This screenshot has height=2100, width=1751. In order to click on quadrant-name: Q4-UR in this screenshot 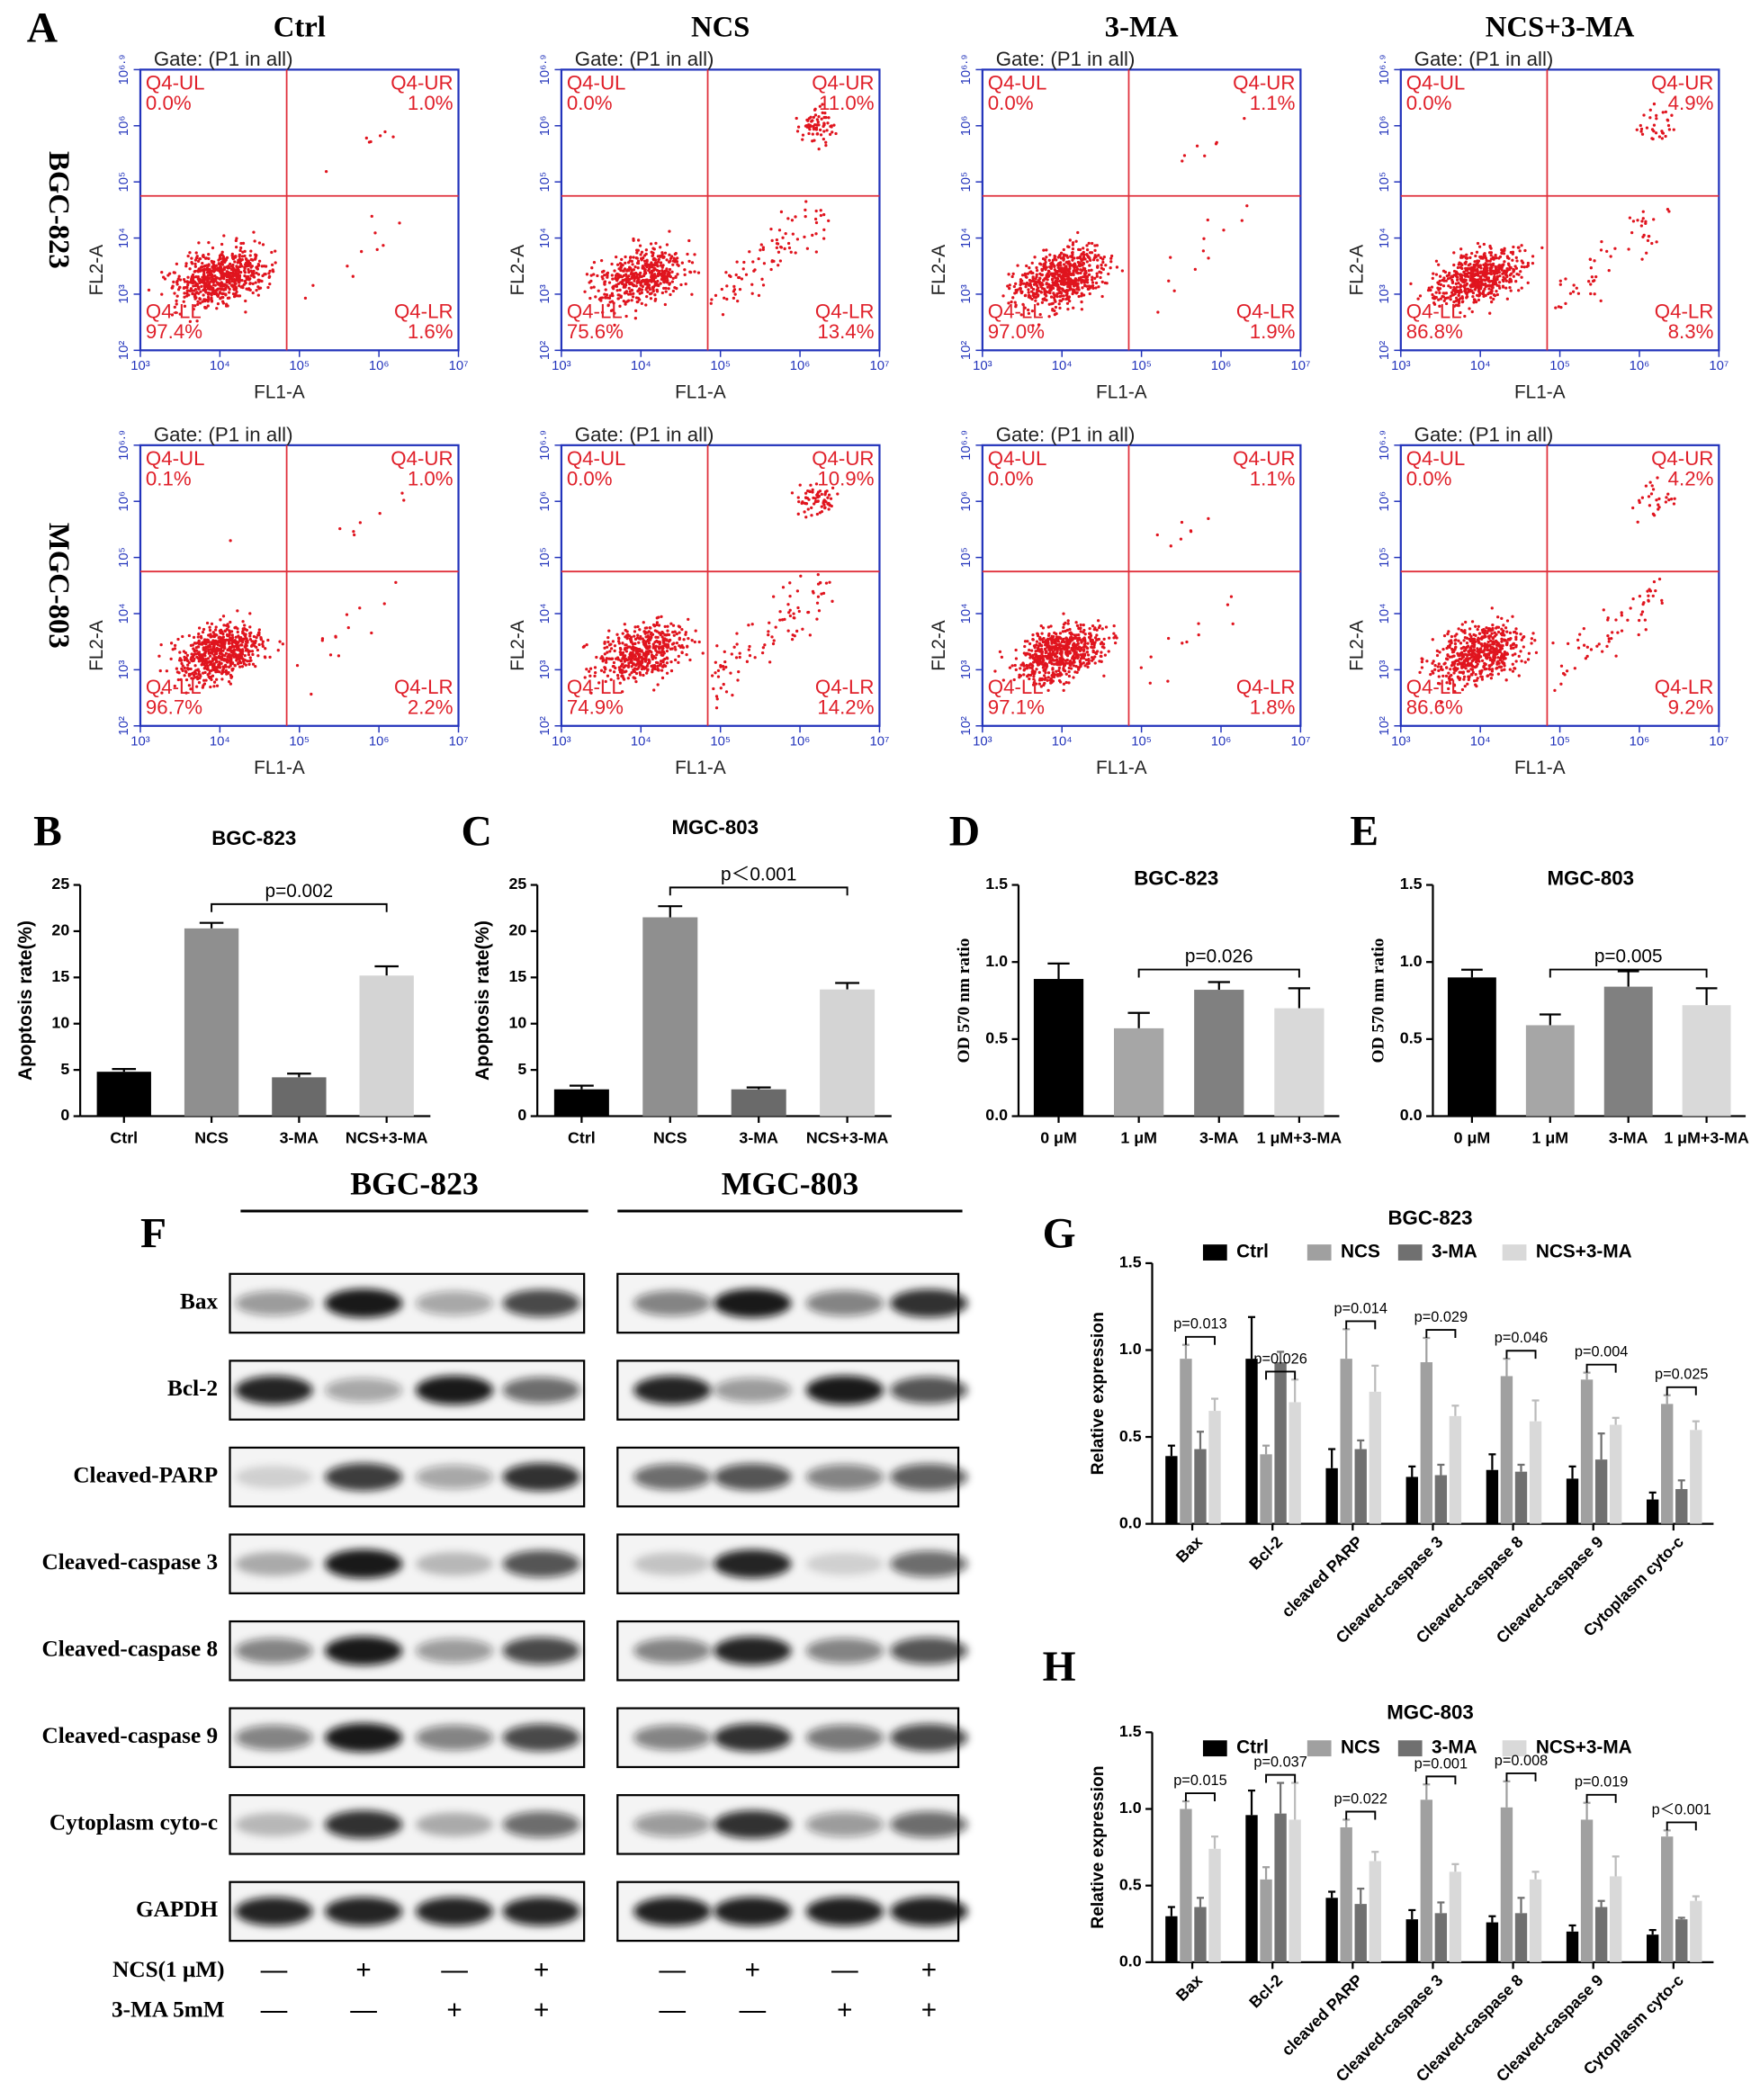, I will do `click(1264, 83)`.